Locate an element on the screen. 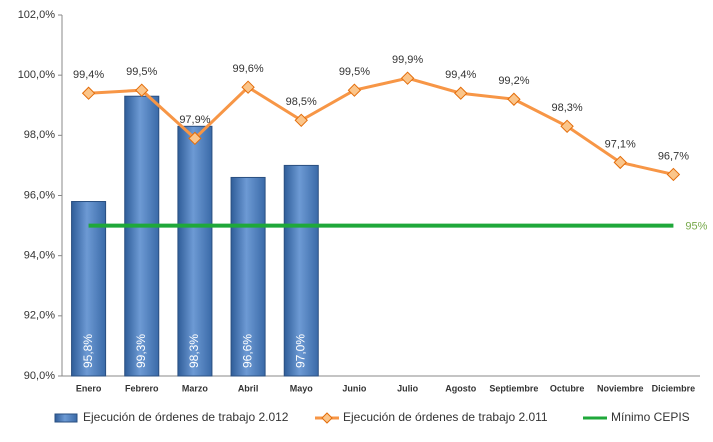  line-value-label: 99,9% is located at coordinates (407, 60).